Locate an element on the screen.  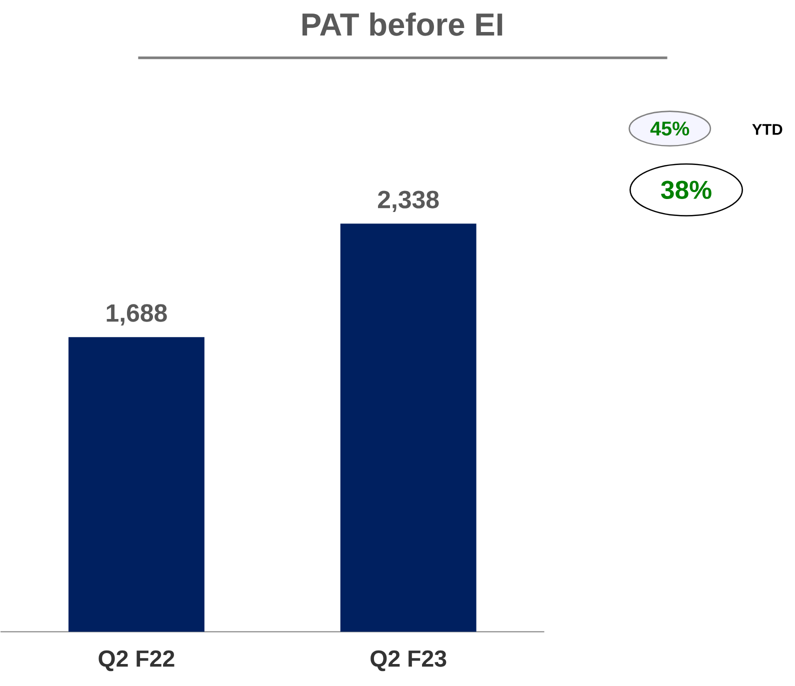
text: 38% is located at coordinates (686, 189).